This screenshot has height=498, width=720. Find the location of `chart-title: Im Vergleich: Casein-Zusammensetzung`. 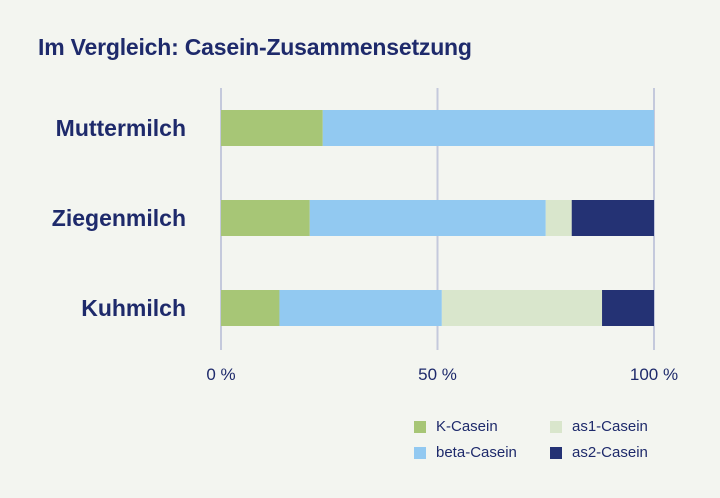

chart-title: Im Vergleich: Casein-Zusammensetzung is located at coordinates (255, 47).